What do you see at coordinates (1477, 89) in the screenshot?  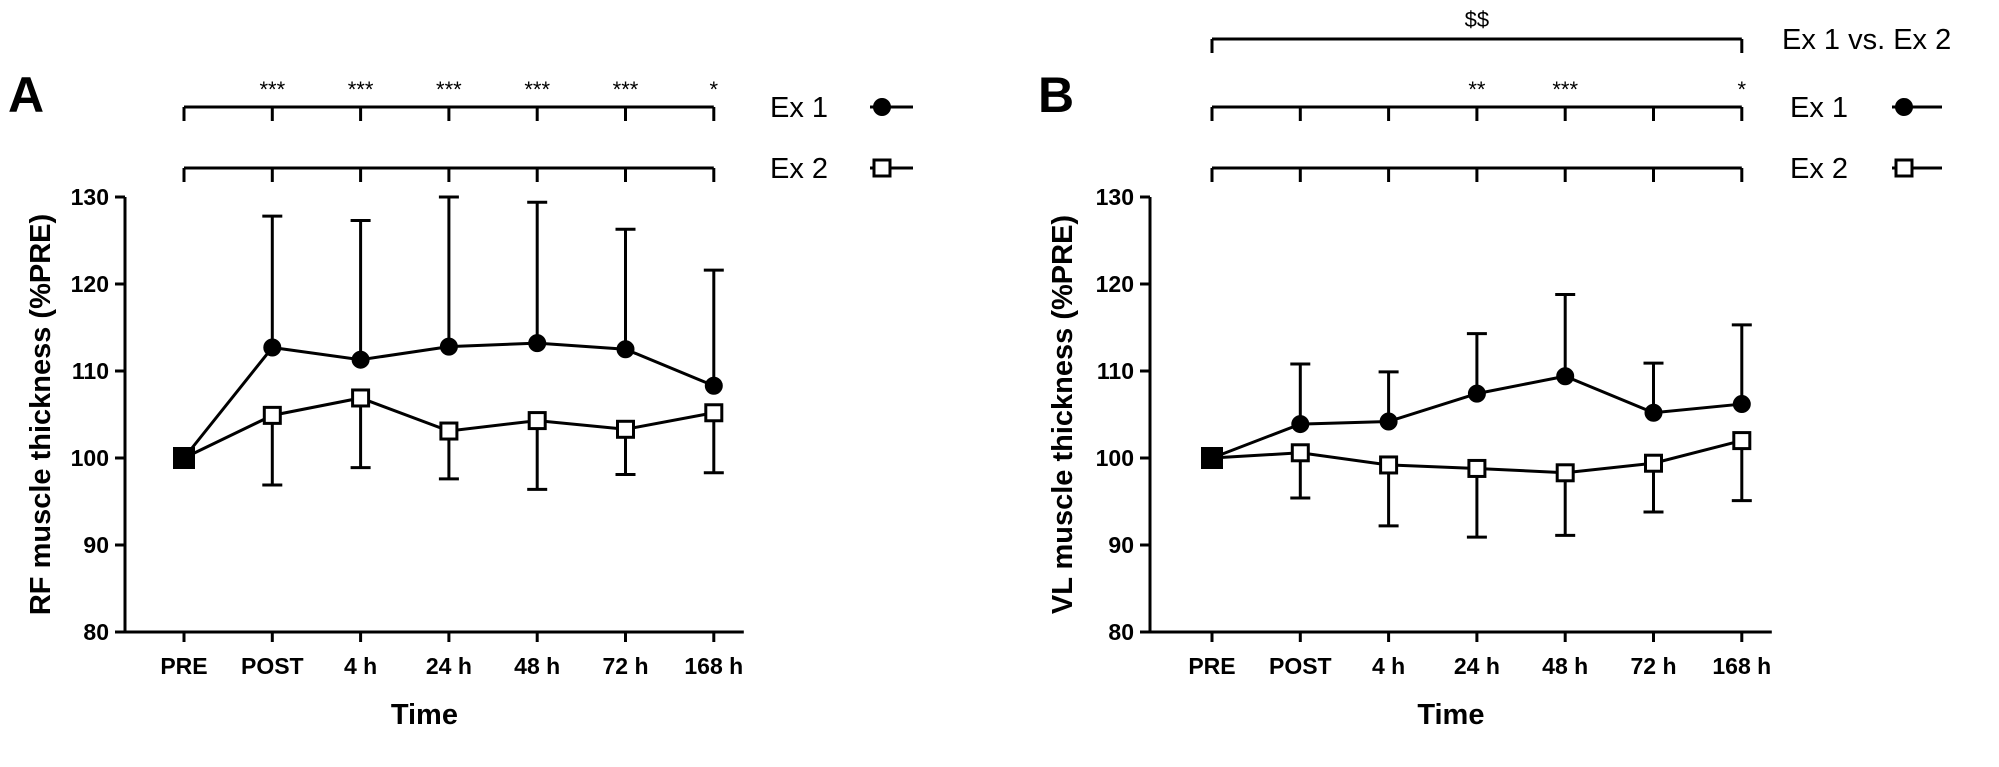 I see `sig-mark: **` at bounding box center [1477, 89].